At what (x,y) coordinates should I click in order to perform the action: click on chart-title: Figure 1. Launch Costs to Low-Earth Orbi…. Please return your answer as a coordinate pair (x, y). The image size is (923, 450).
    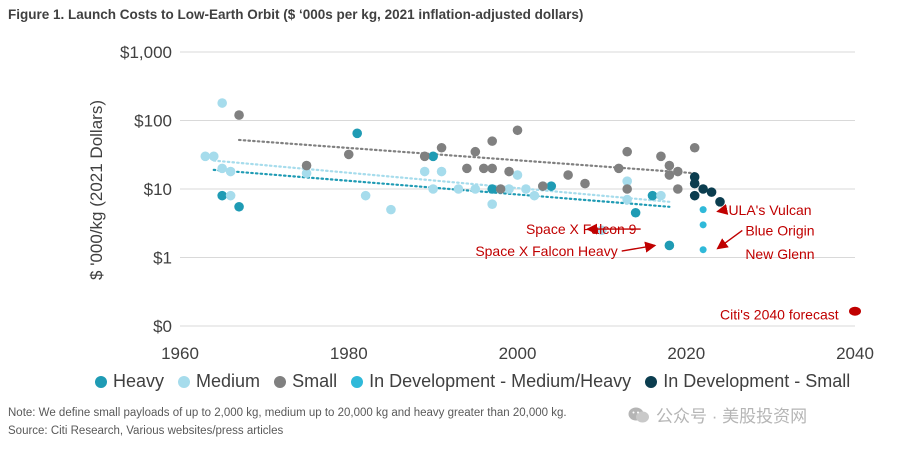
    Looking at the image, I should click on (296, 14).